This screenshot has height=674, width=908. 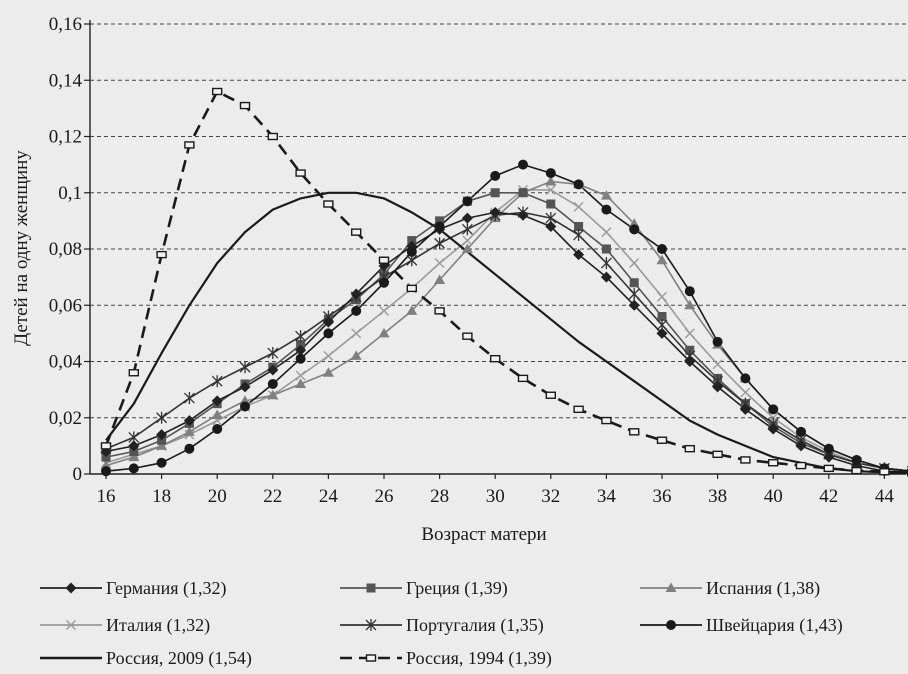 I want to click on legend-entry-0: Германия (1,32), so click(x=133, y=588).